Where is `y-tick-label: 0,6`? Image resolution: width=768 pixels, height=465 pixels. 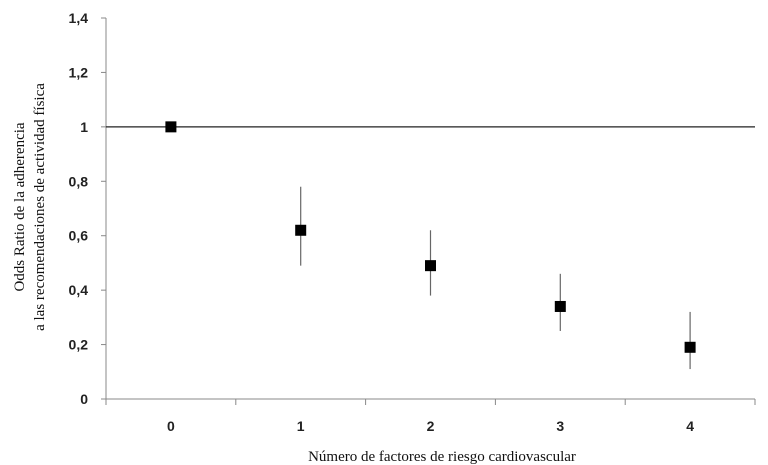 y-tick-label: 0,6 is located at coordinates (79, 236).